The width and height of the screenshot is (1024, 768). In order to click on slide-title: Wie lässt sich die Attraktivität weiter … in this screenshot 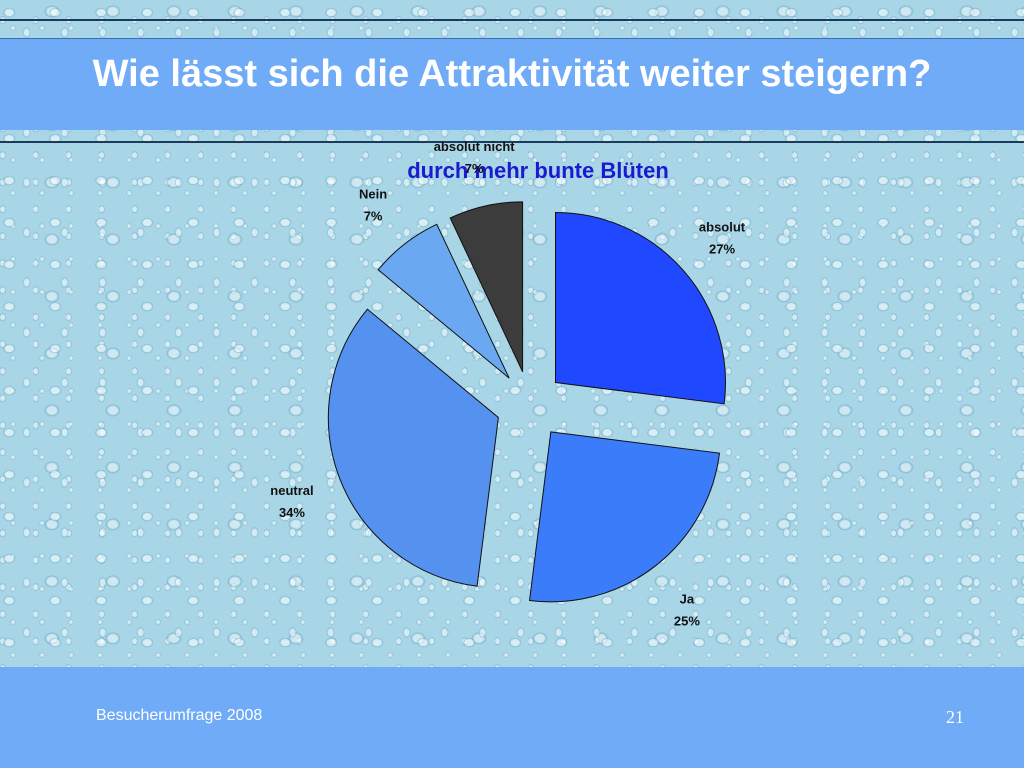, I will do `click(512, 74)`.